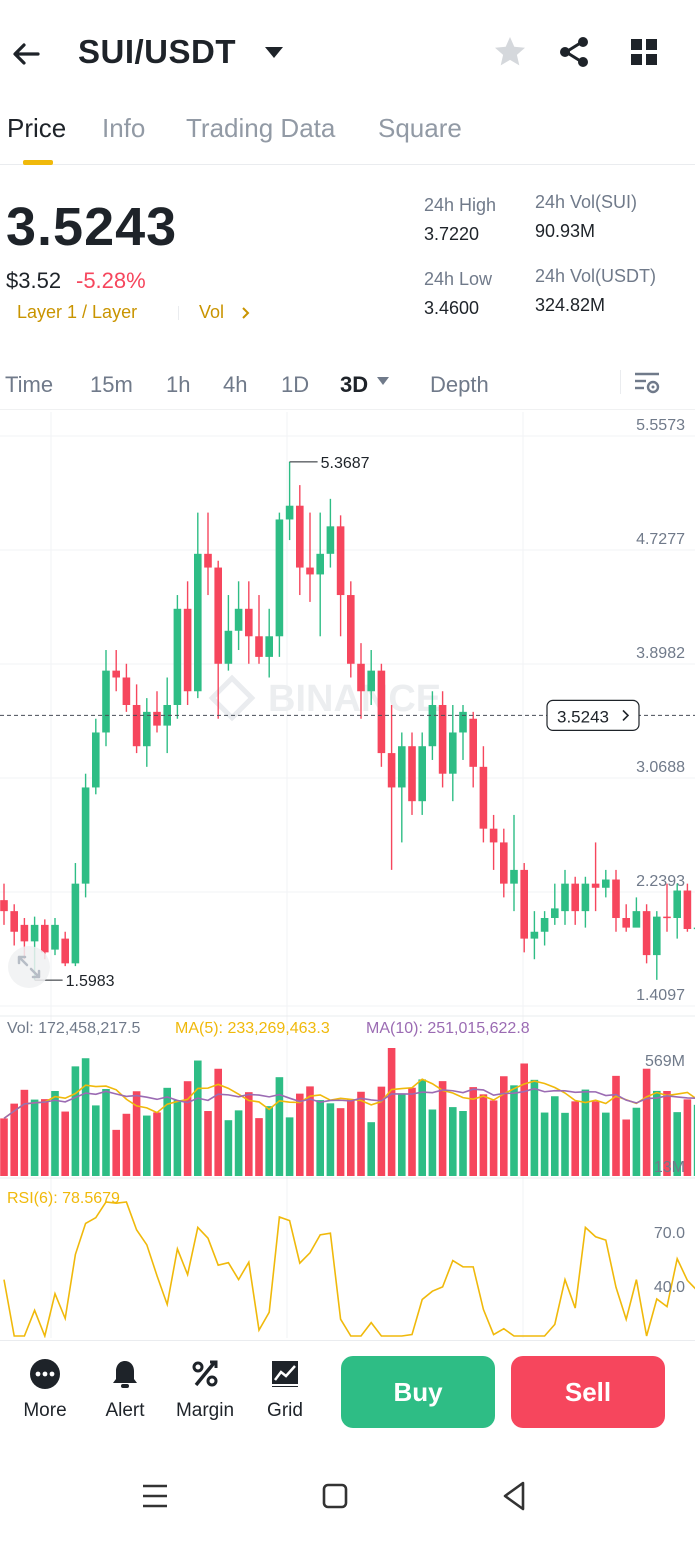 The image size is (695, 1544). What do you see at coordinates (354, 384) in the screenshot?
I see `timeframe-3d: 3D` at bounding box center [354, 384].